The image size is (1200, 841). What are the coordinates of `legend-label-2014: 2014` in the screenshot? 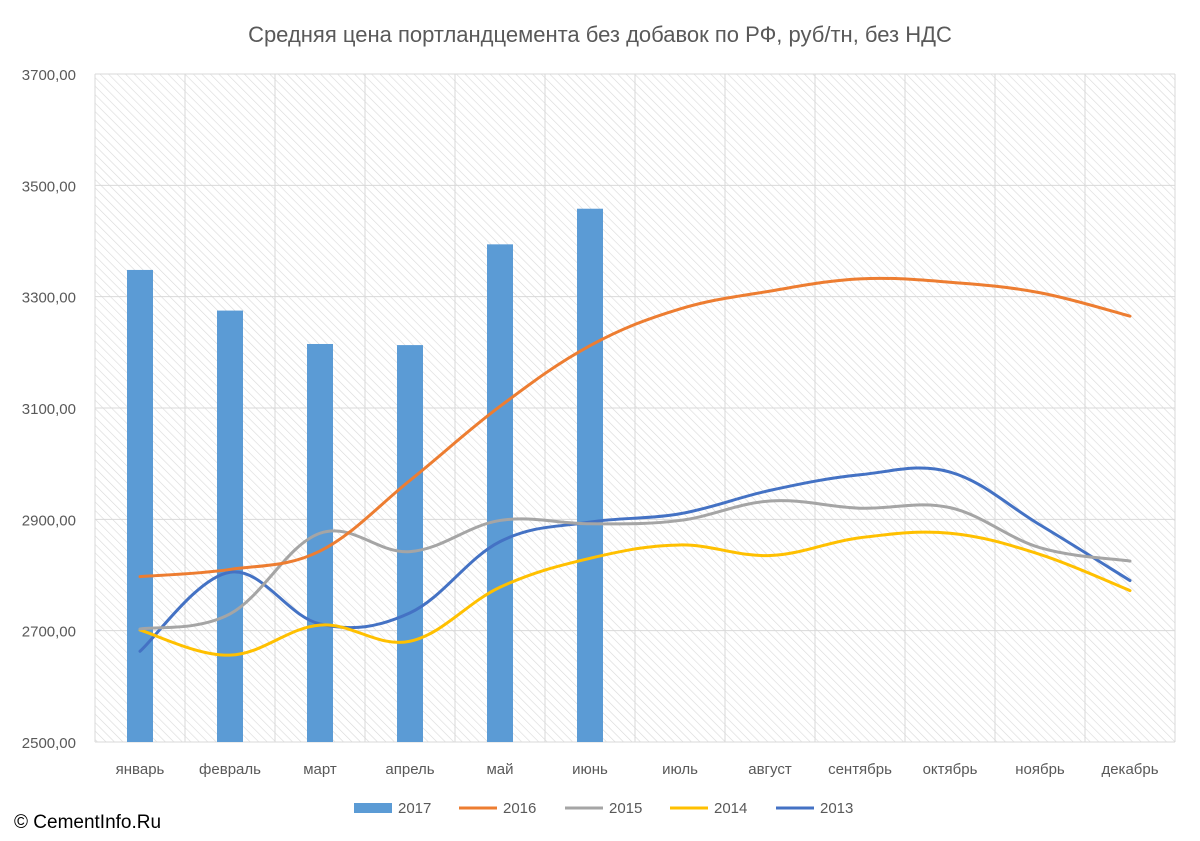 It's located at (730, 808).